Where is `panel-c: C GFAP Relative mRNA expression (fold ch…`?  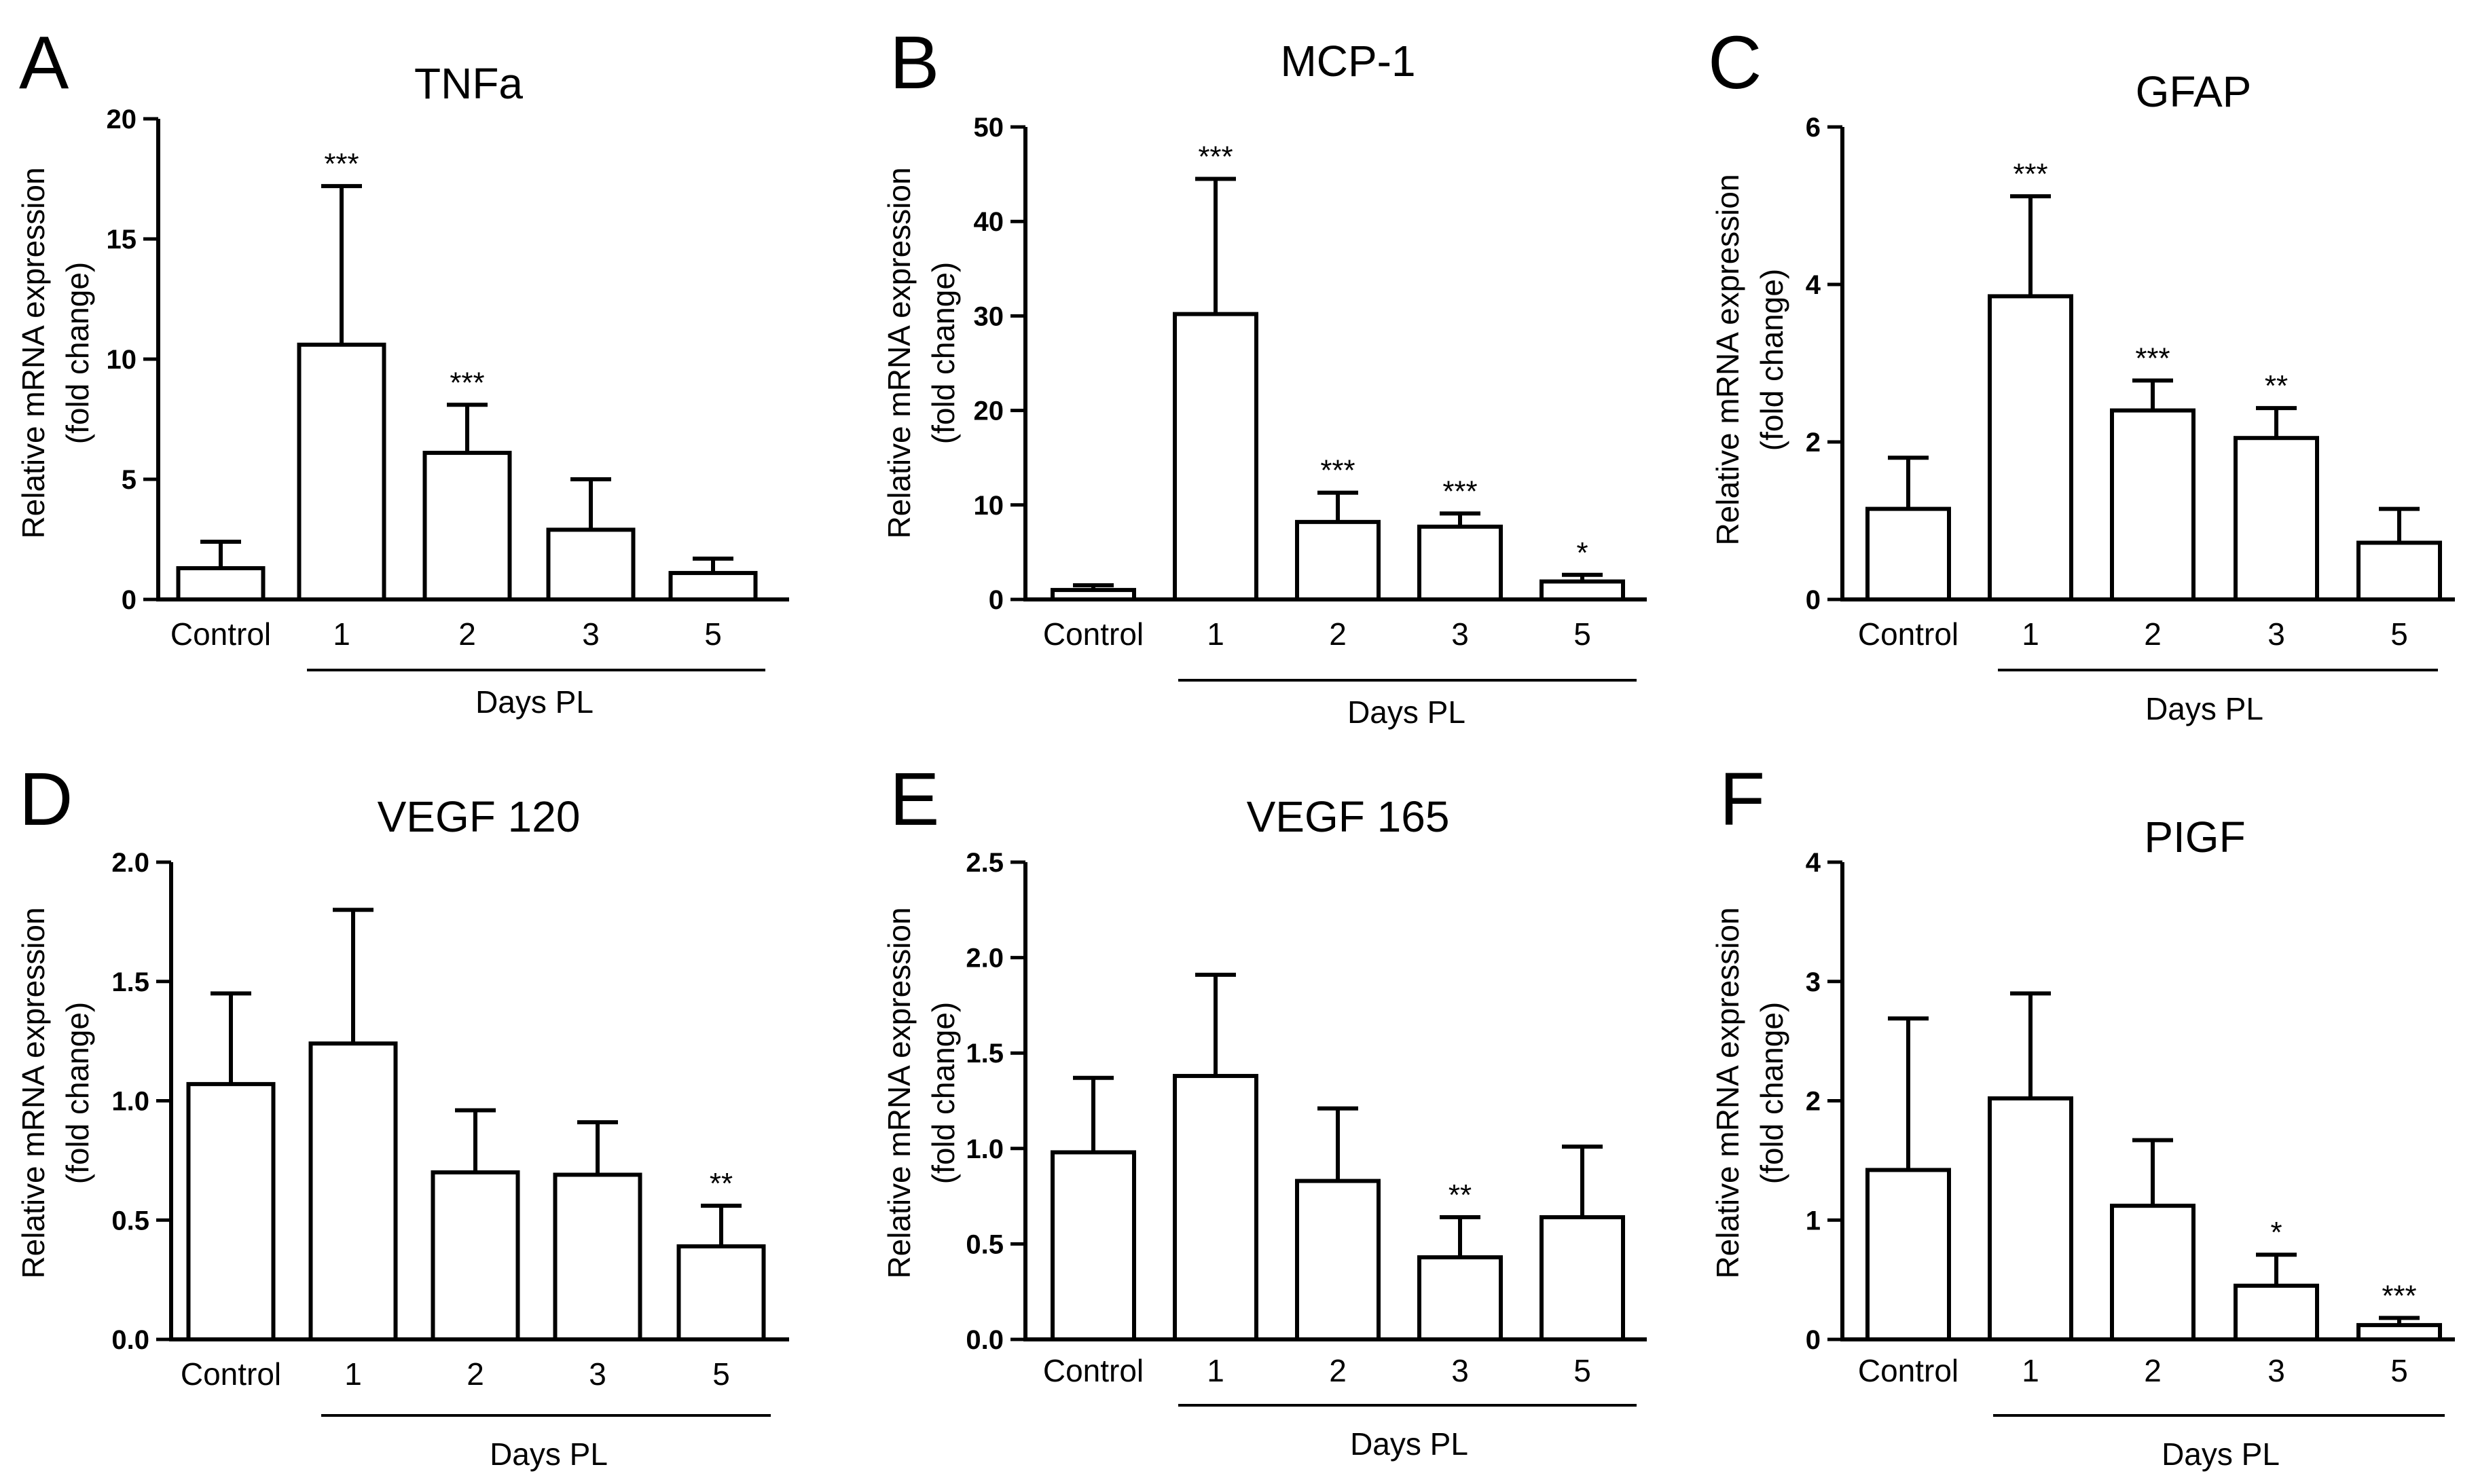 panel-c: C GFAP Relative mRNA expression (fold ch… is located at coordinates (2081, 373).